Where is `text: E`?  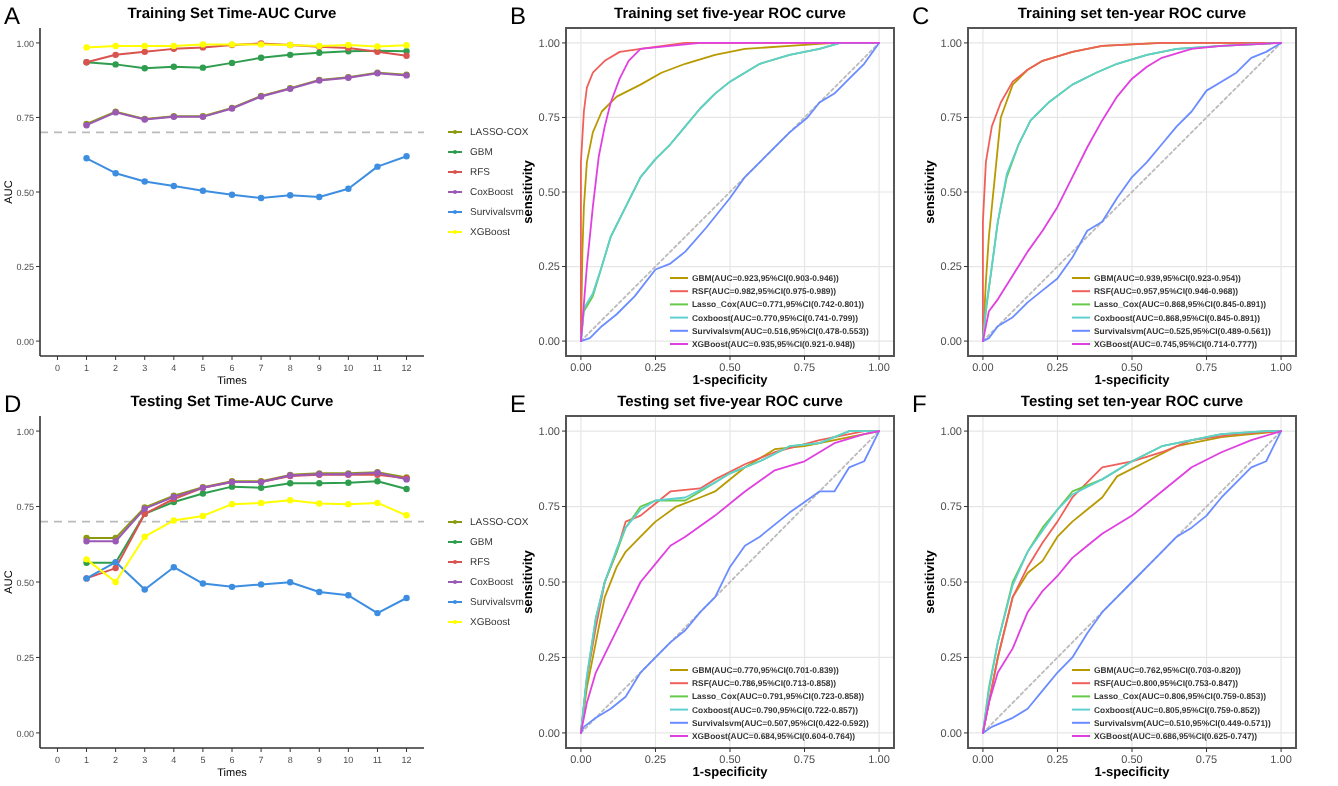
text: E is located at coordinates (518, 404).